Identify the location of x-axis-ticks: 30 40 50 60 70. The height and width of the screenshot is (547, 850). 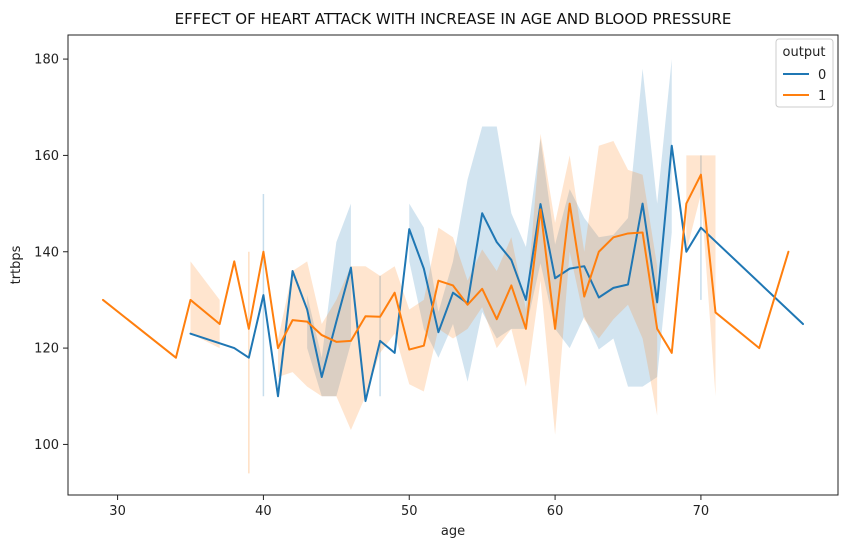
(409, 507).